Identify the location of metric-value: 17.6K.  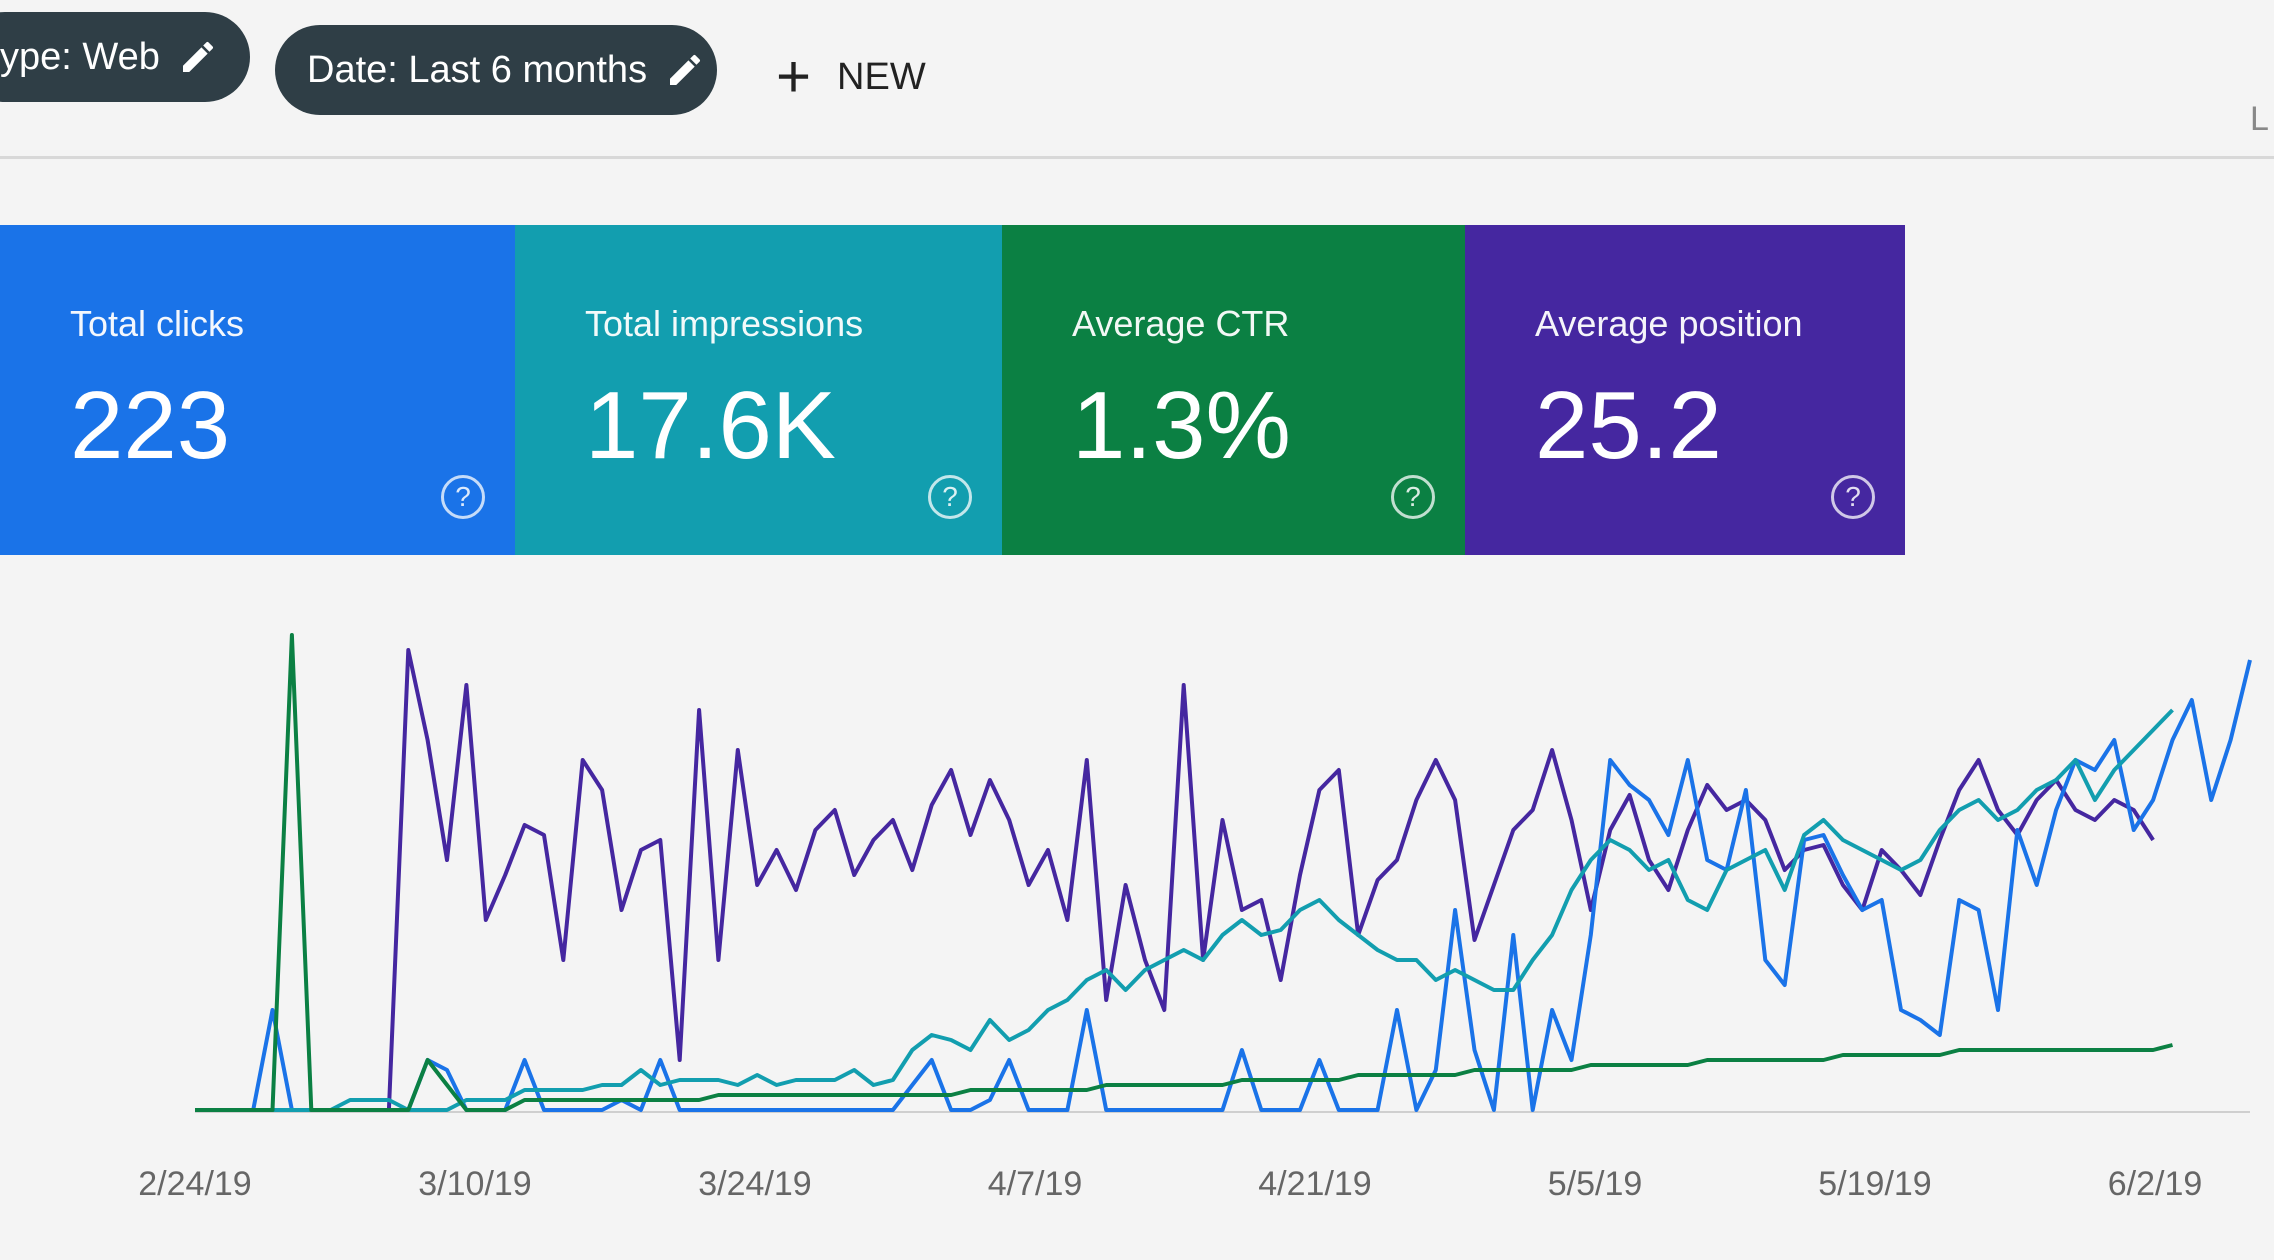
(710, 425).